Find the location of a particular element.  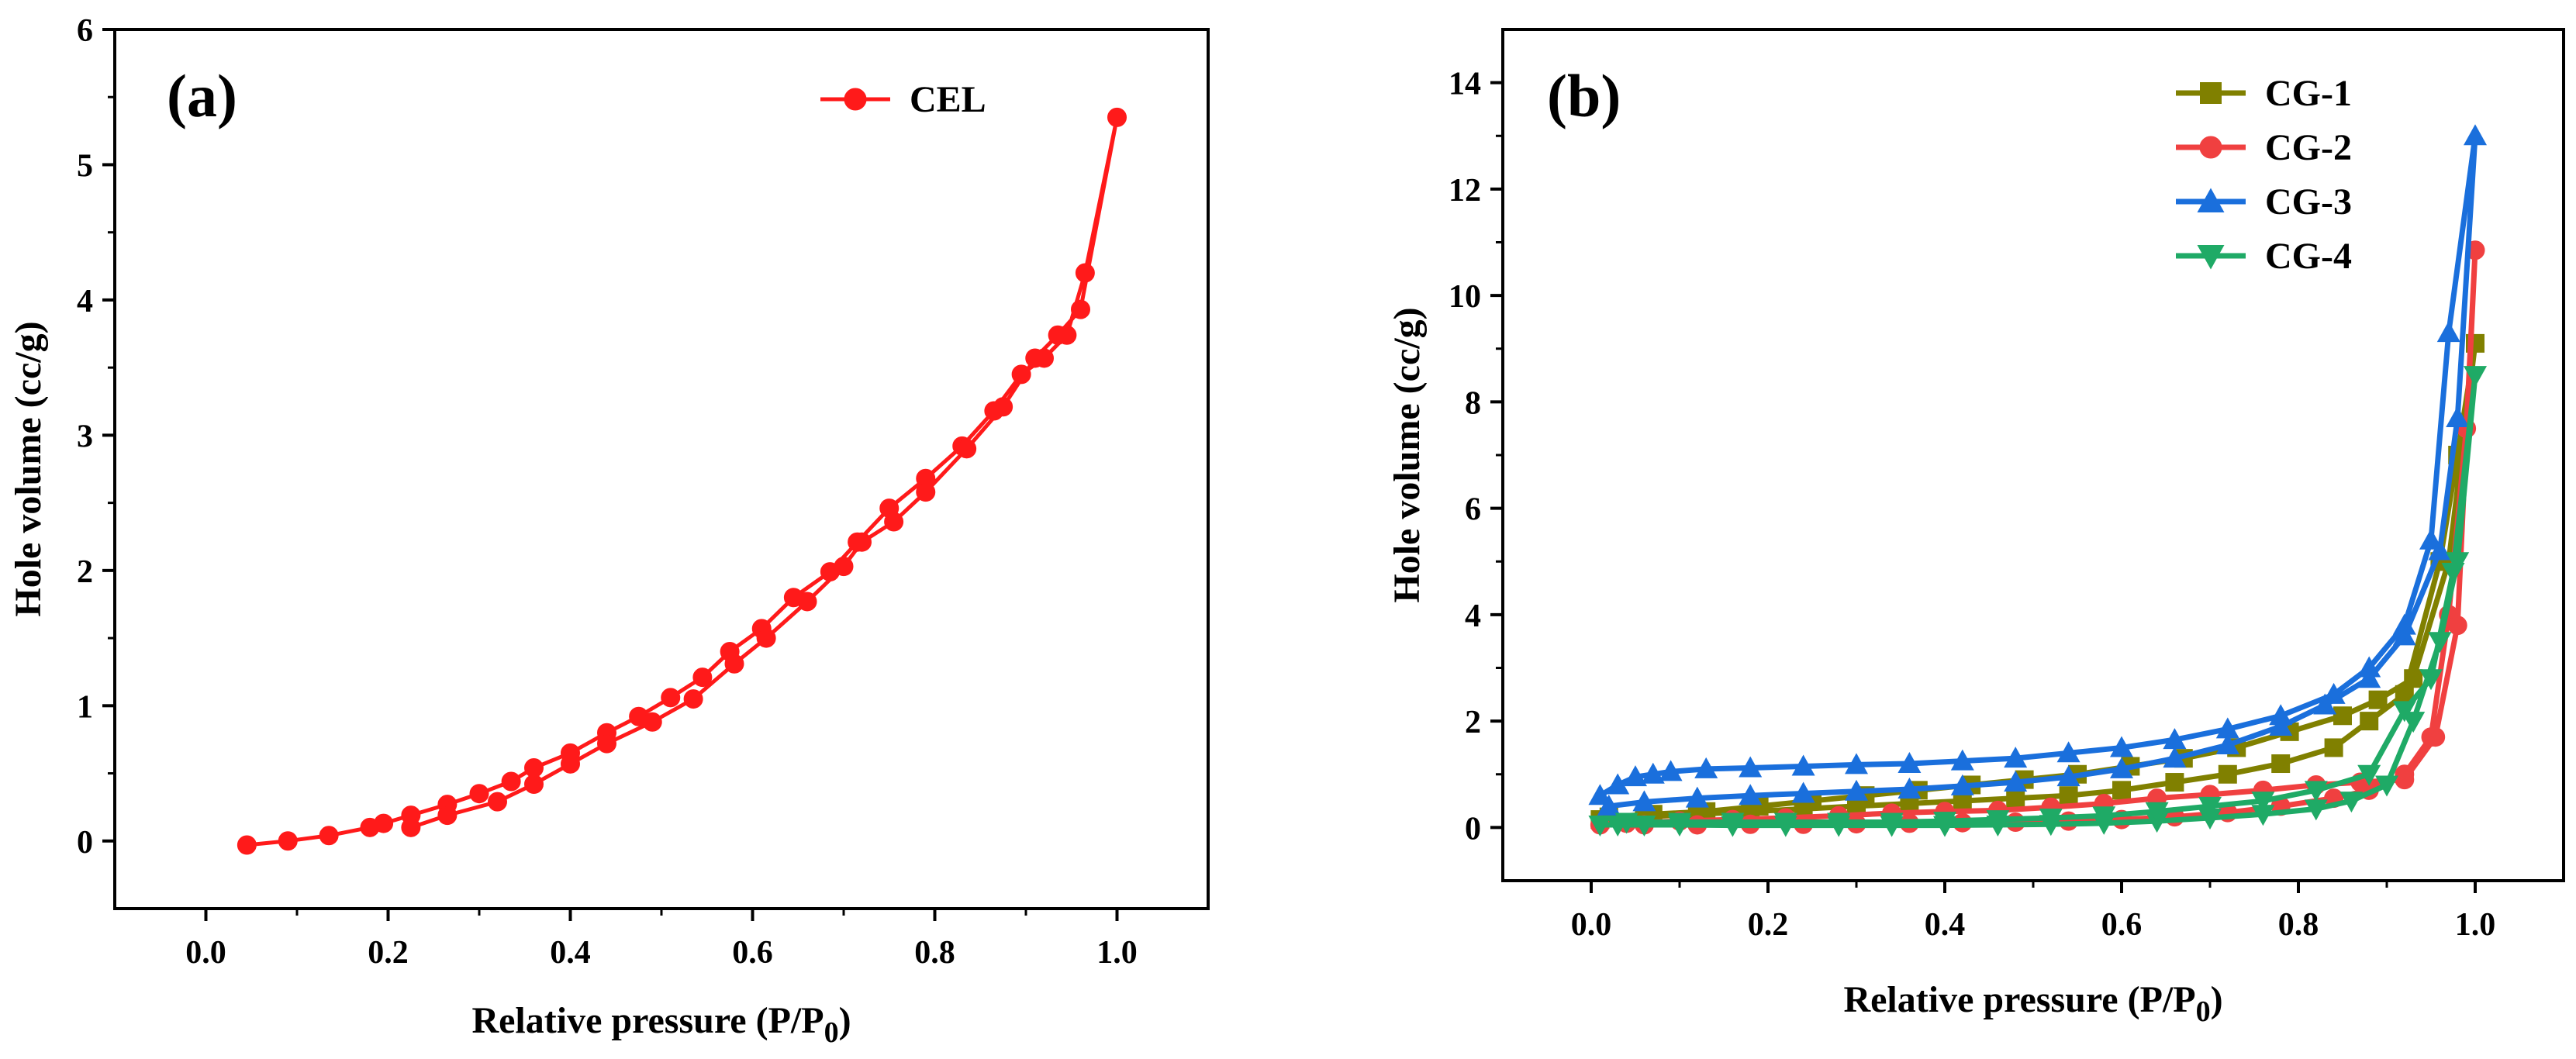

panel-a-legend-marker-CEL is located at coordinates (856, 100).